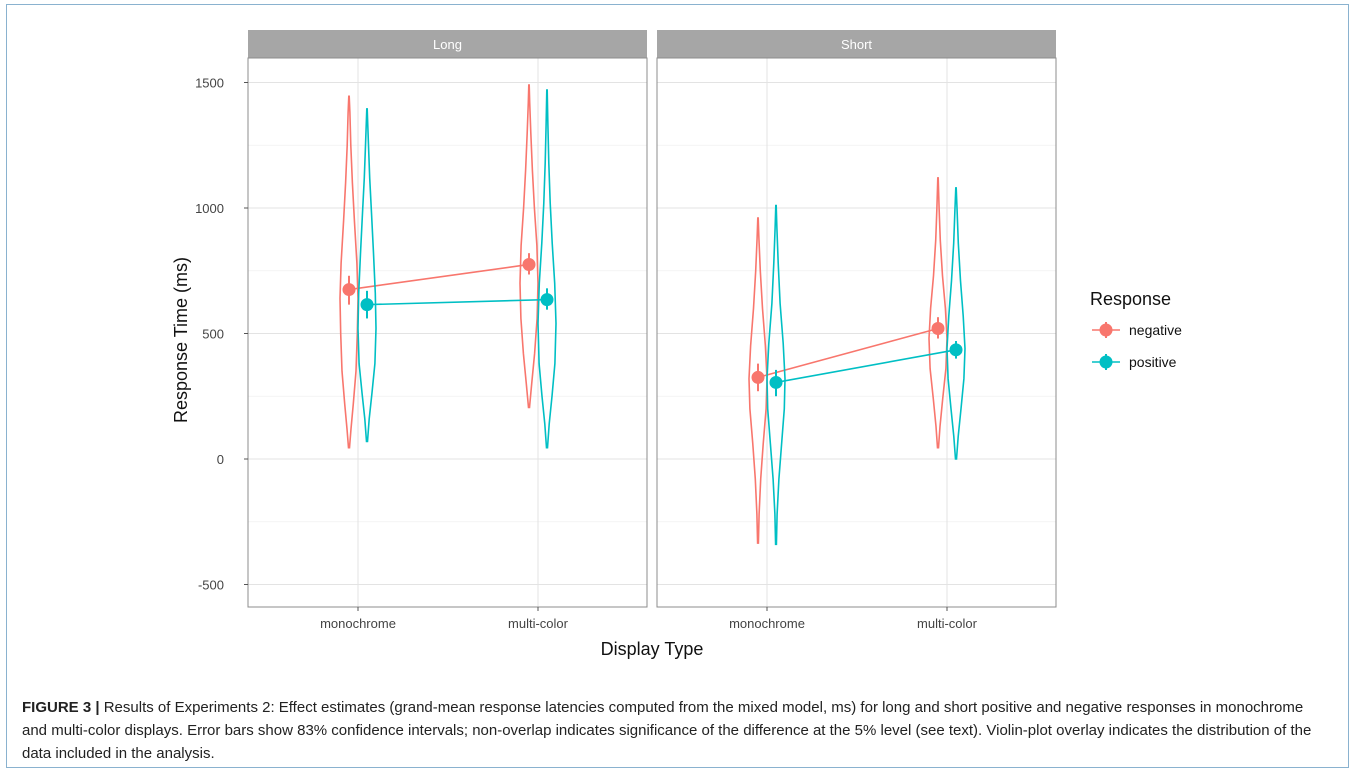  What do you see at coordinates (61, 707) in the screenshot?
I see `caption-label: FIGURE 3 |` at bounding box center [61, 707].